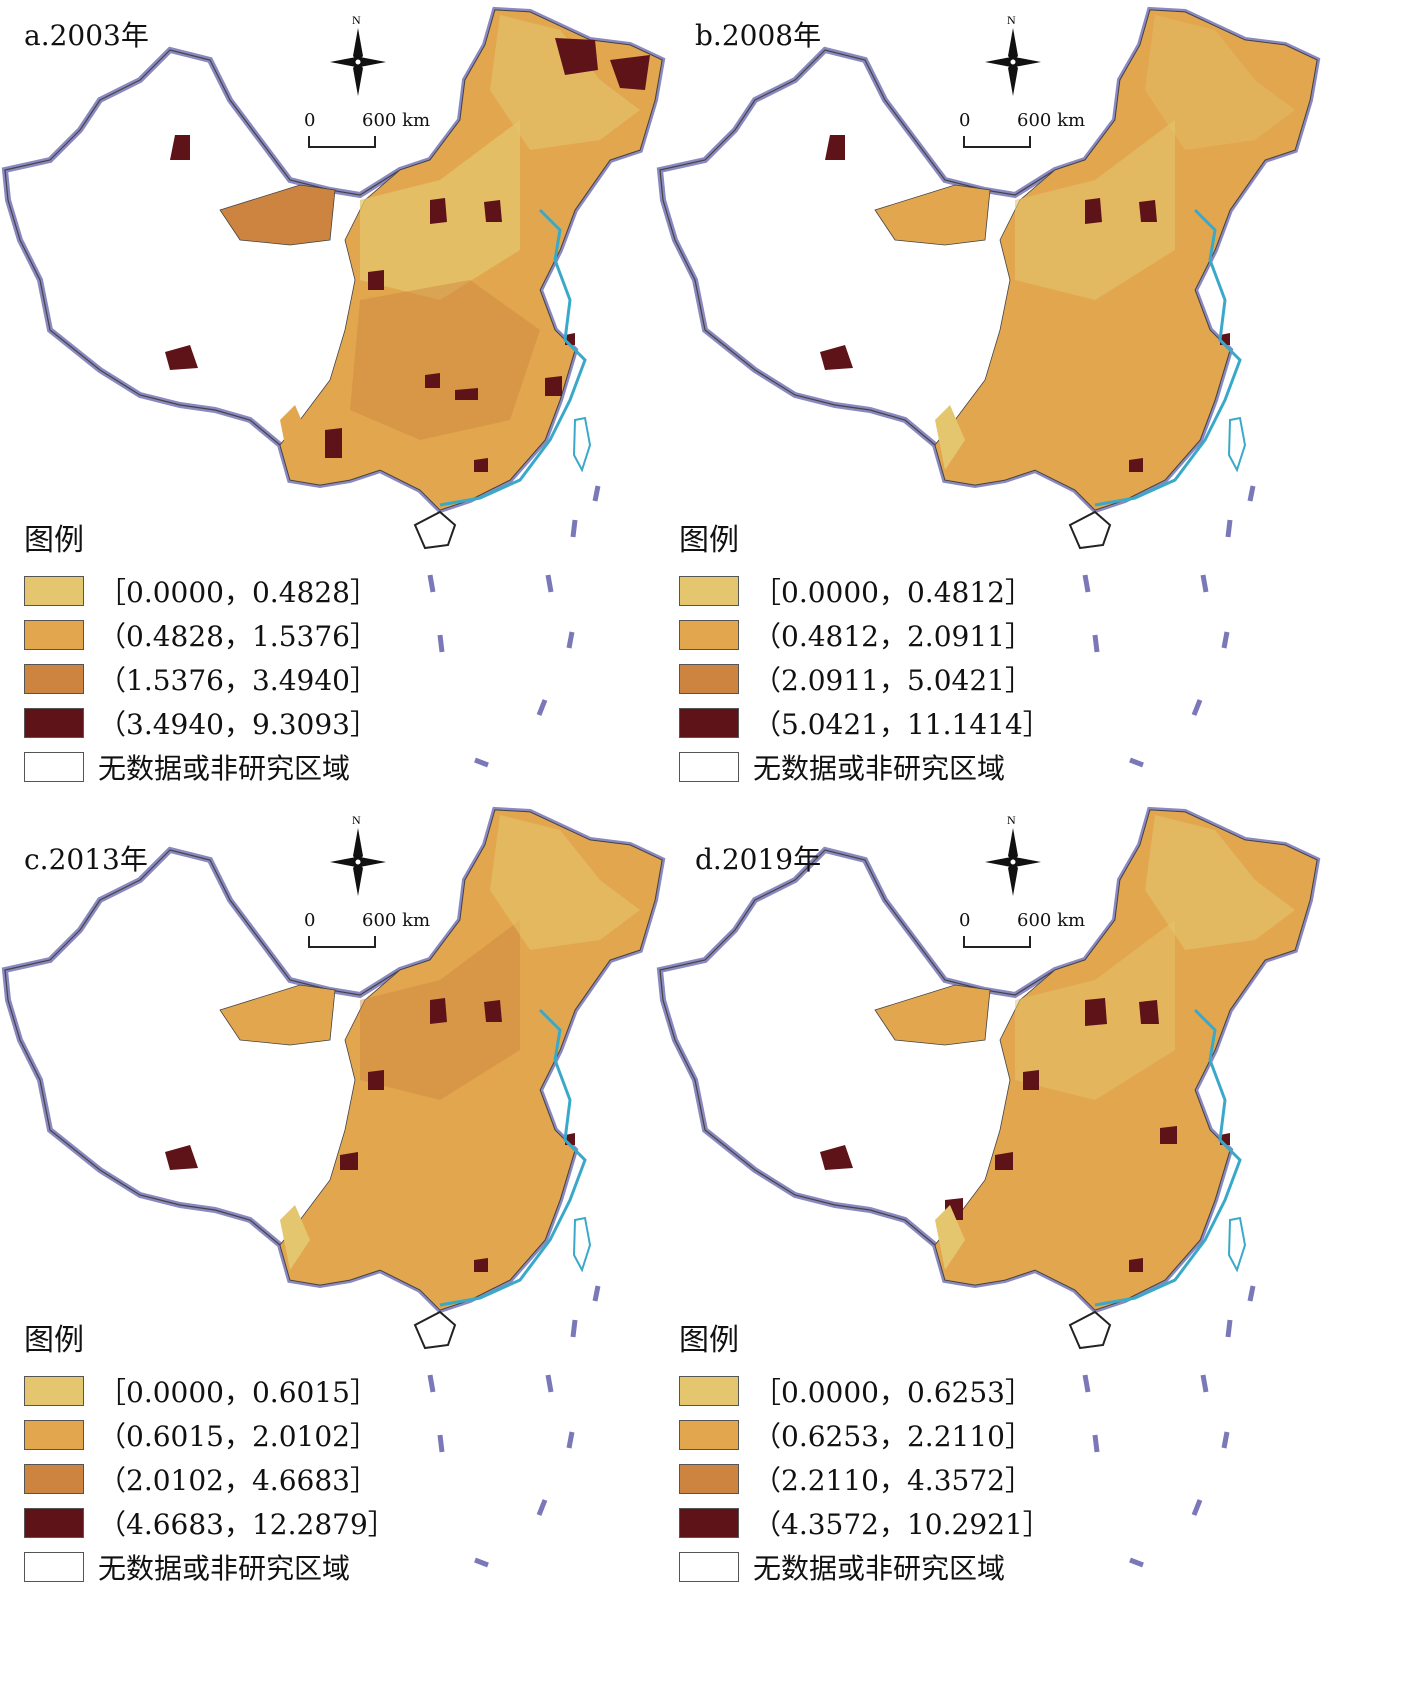 This screenshot has height=1683, width=1418. What do you see at coordinates (356, 820) in the screenshot?
I see `north-label: N` at bounding box center [356, 820].